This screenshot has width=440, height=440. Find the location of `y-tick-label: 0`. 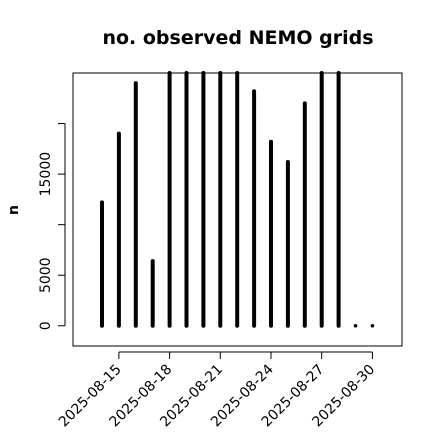

y-tick-label: 0 is located at coordinates (46, 325).